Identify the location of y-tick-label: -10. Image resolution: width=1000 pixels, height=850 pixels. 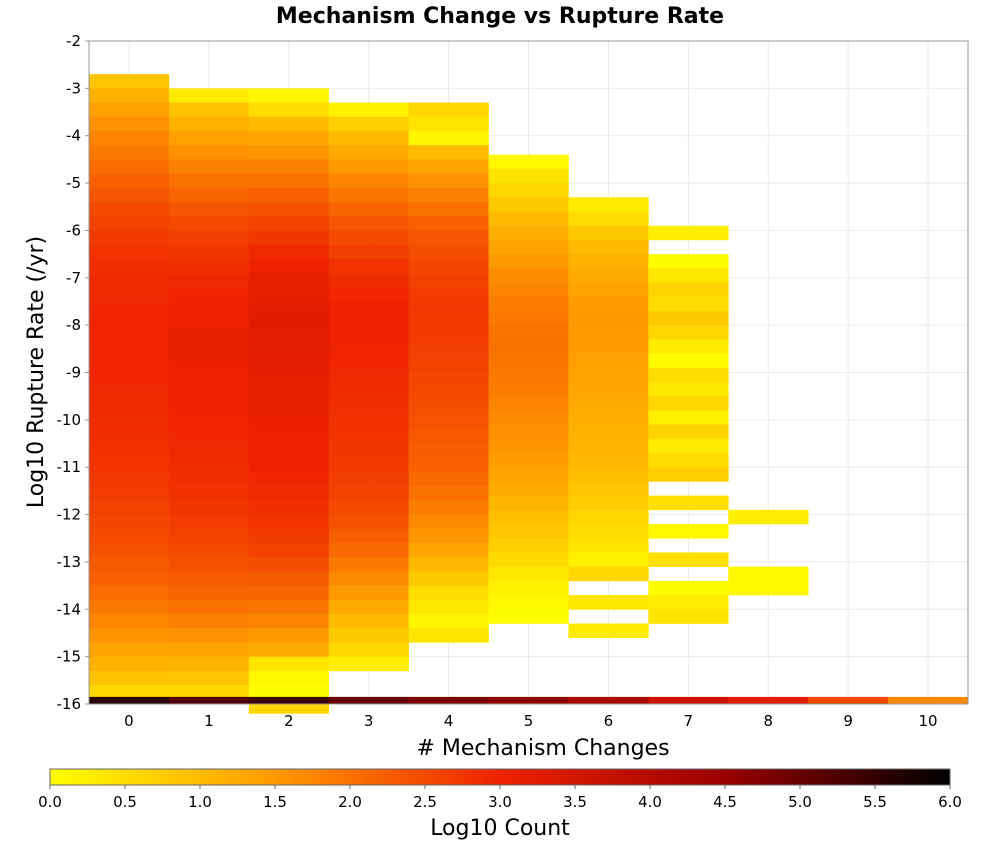
(69, 420).